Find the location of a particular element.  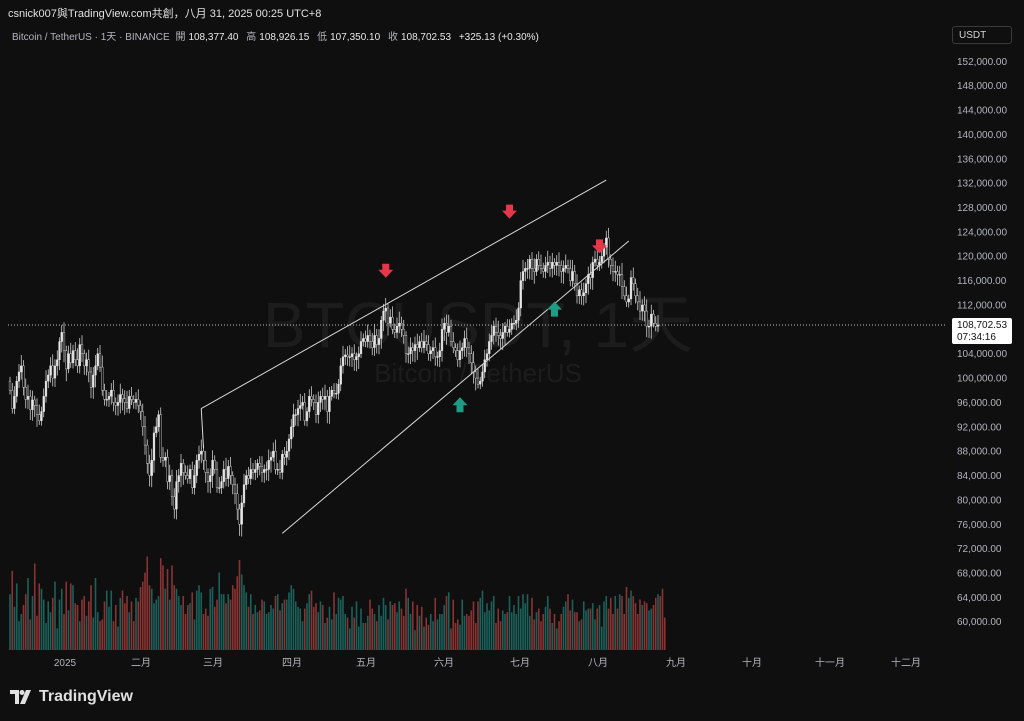

bar-countdown: 07:34:16 is located at coordinates (976, 337).